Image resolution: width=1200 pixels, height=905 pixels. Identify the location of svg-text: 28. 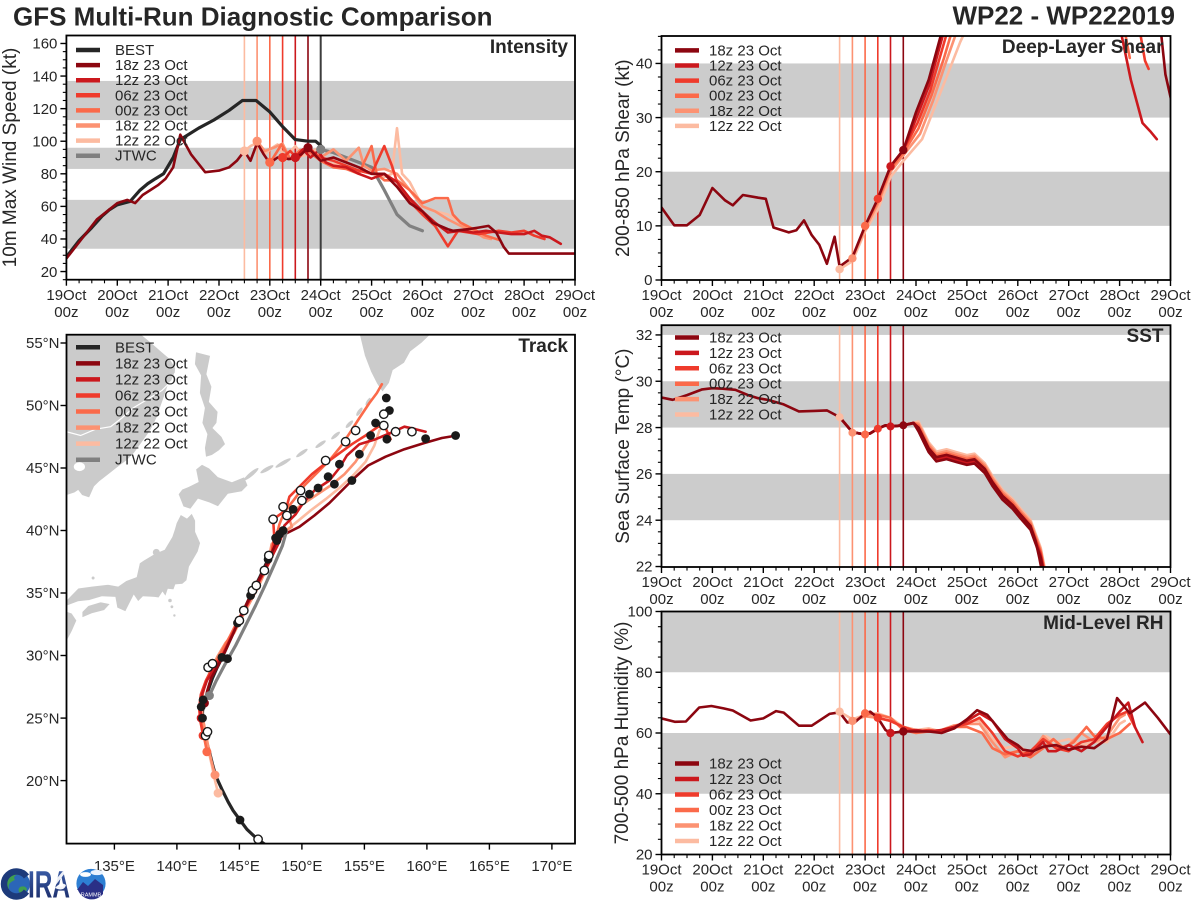
(644, 428).